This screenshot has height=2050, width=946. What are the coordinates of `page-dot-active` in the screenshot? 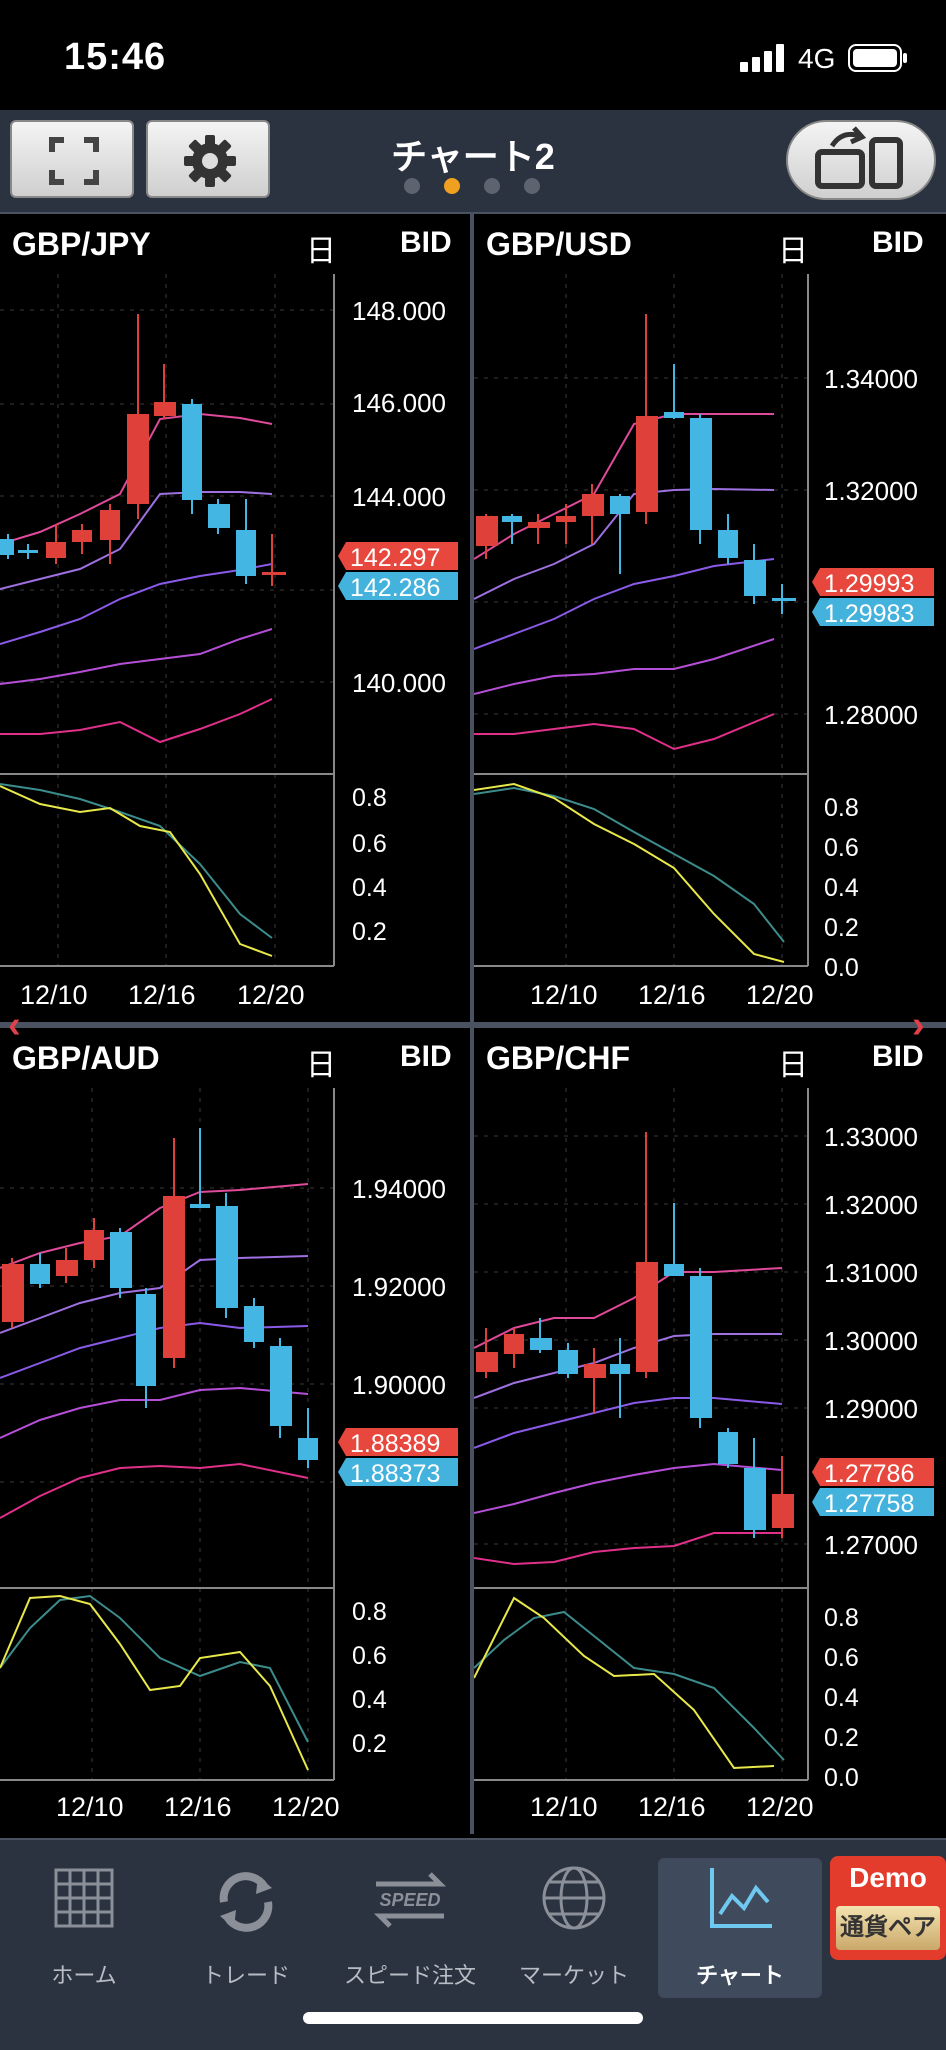 It's located at (452, 186).